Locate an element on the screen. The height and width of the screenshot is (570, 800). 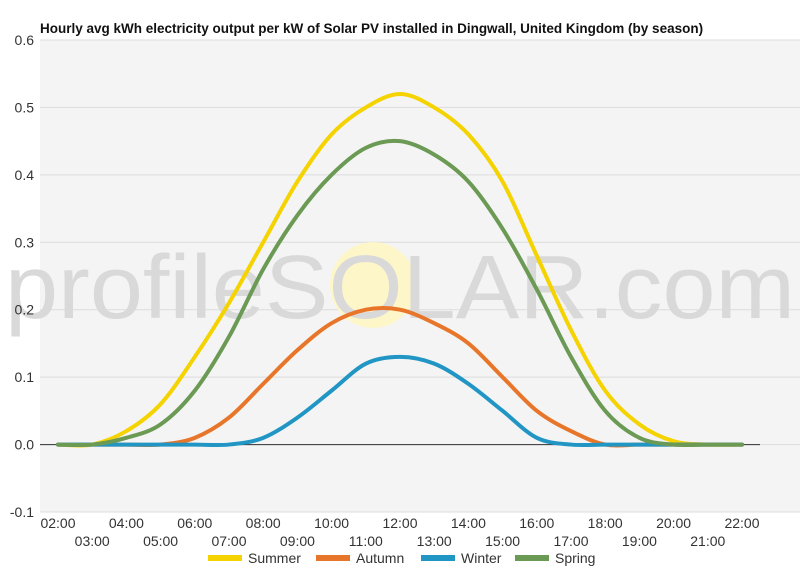
x-tick-label: 10:00 is located at coordinates (331, 523).